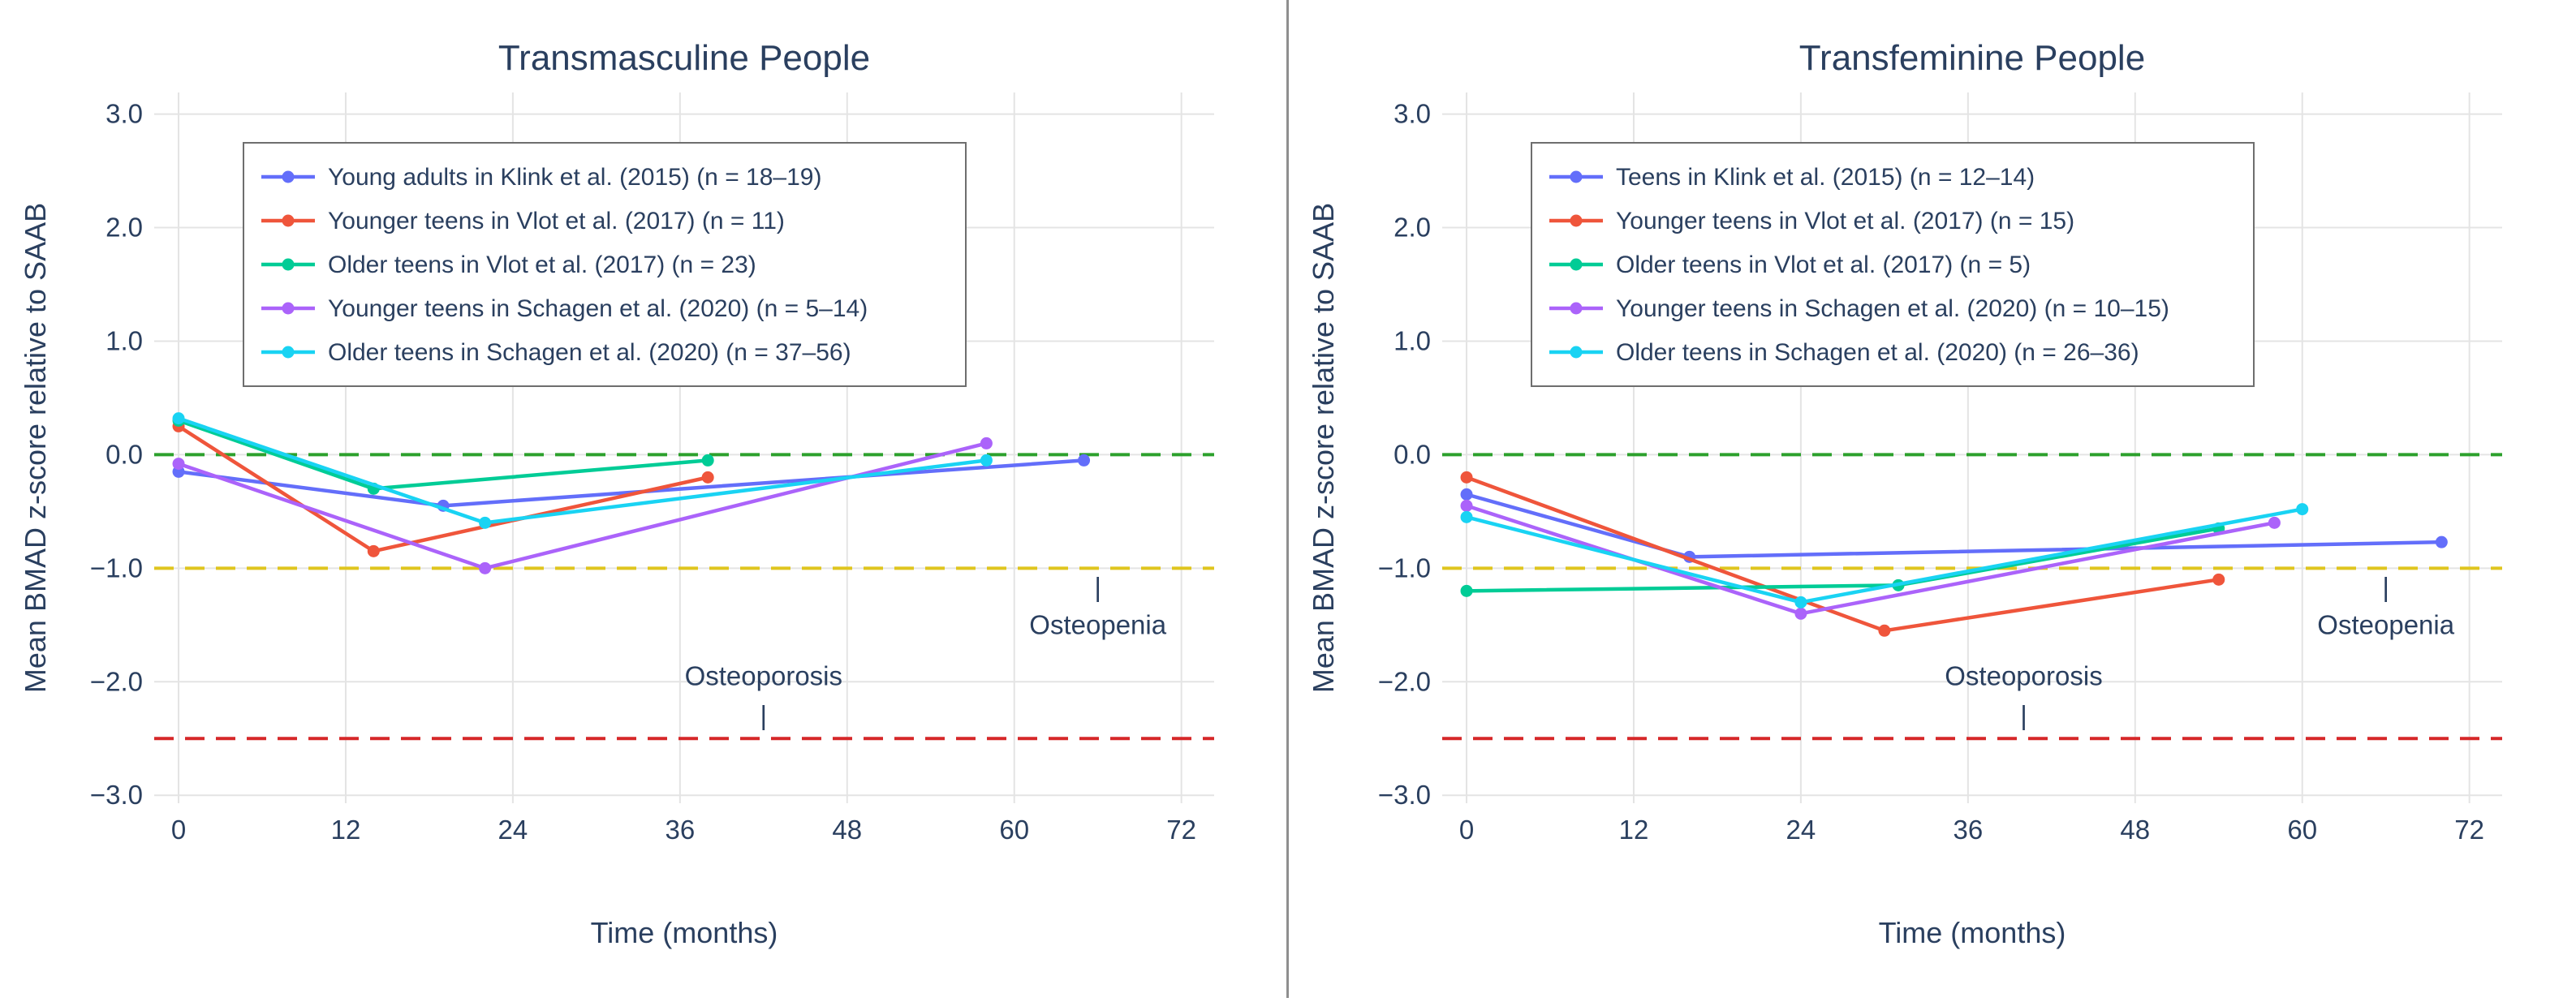 The height and width of the screenshot is (1002, 2576). I want to click on x-tick-label: 36, so click(680, 830).